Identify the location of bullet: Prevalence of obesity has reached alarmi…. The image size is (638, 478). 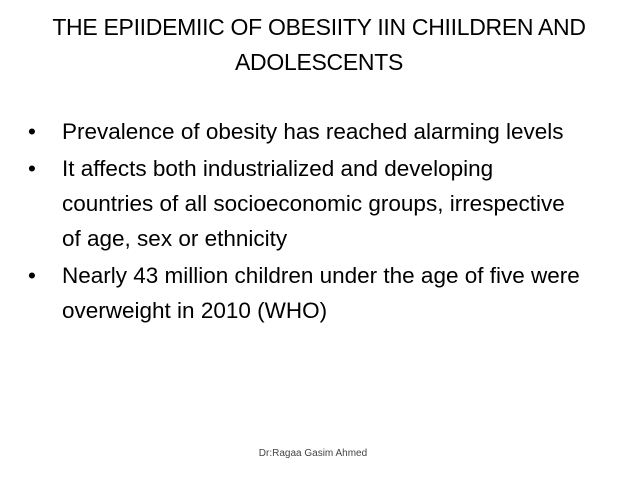
(308, 131).